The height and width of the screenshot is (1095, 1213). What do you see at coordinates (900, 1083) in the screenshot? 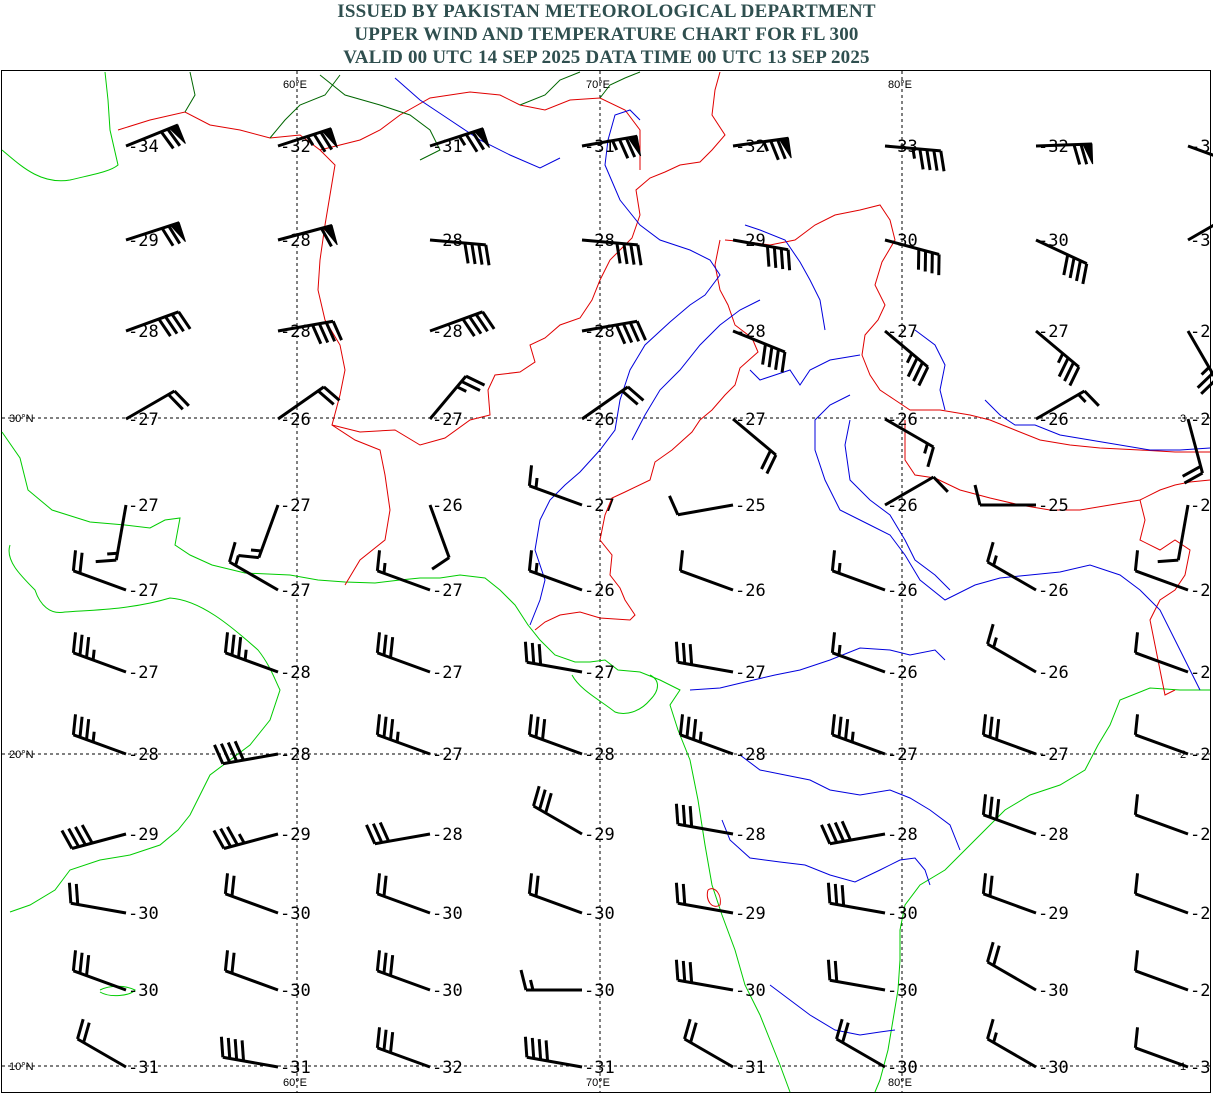
I see `lon-label-bottom-80e: 80°E` at bounding box center [900, 1083].